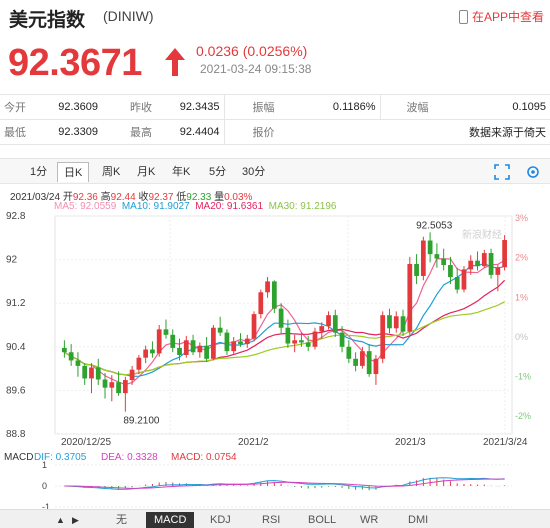 This screenshot has width=550, height=528. Describe the element at coordinates (12, 260) in the screenshot. I see `y-tick-label: 92` at that location.